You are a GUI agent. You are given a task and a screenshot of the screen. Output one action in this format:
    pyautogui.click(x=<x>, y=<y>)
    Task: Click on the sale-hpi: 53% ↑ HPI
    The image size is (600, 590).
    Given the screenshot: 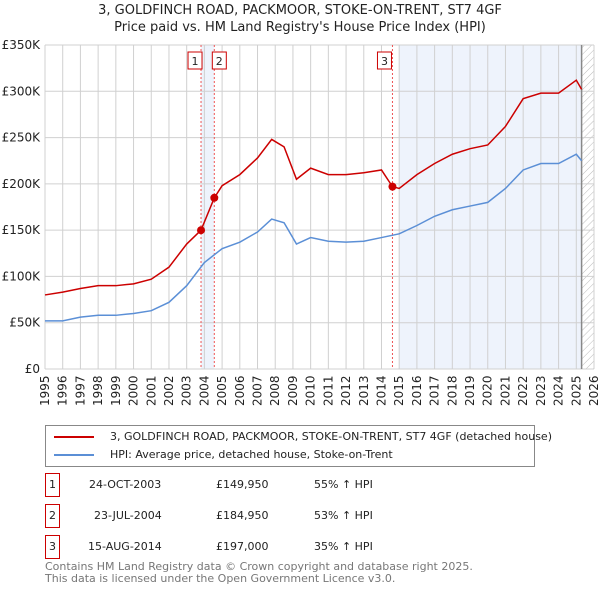 What is the action you would take?
    pyautogui.click(x=343, y=515)
    